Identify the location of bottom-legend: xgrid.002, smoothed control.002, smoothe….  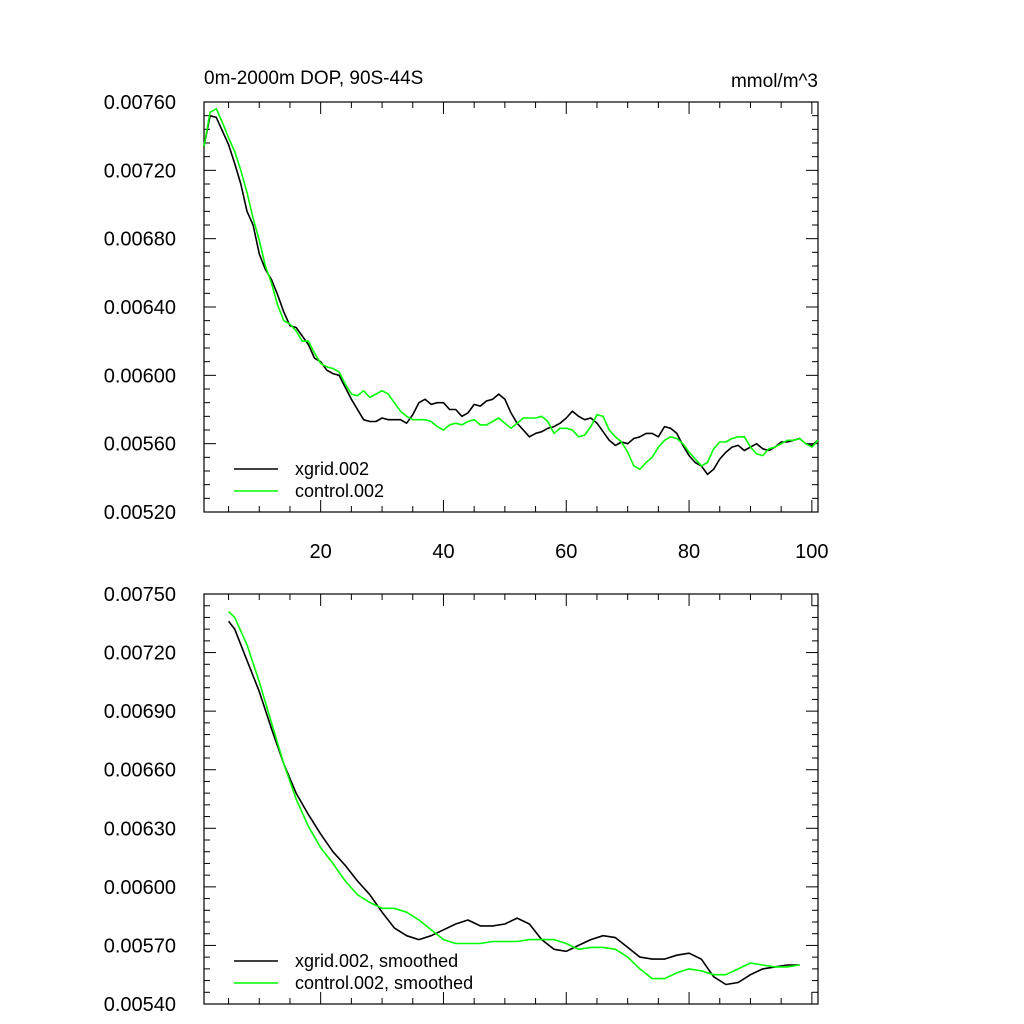
(353, 972).